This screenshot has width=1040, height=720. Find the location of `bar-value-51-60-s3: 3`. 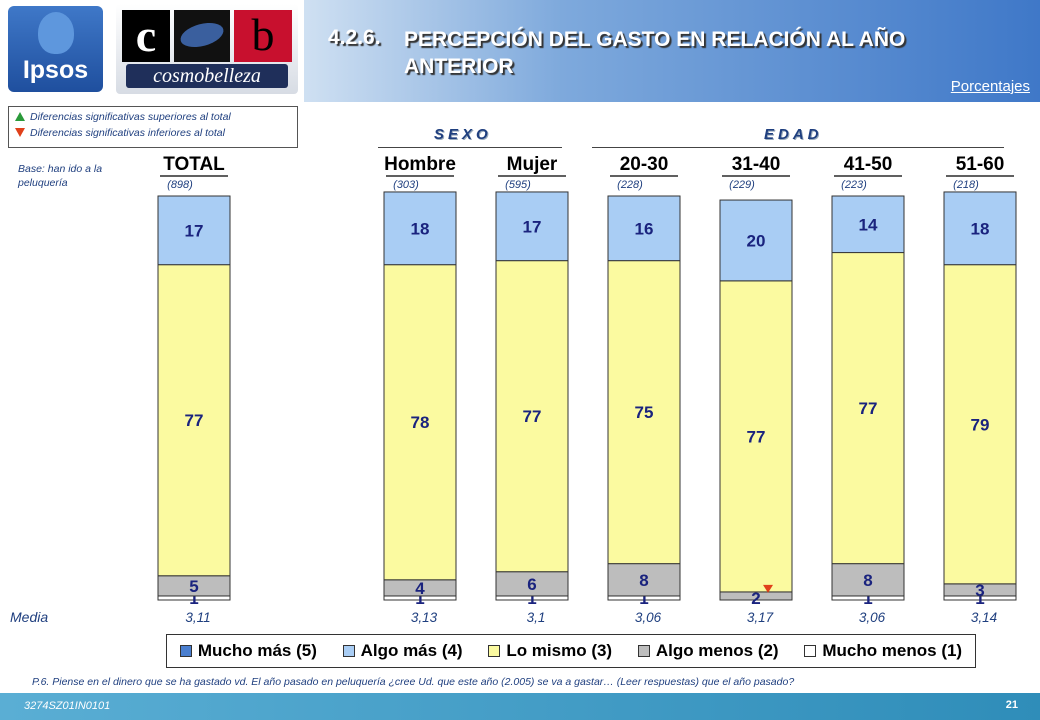

bar-value-51-60-s3: 3 is located at coordinates (979, 590).